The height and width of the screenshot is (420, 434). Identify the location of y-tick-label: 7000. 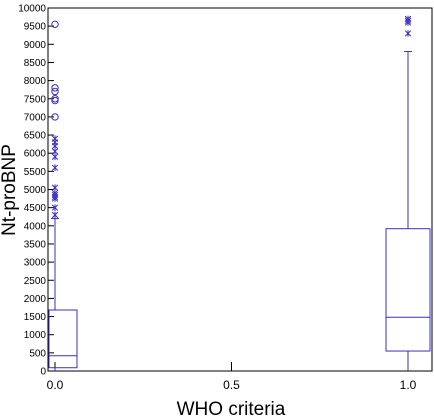
(35, 117).